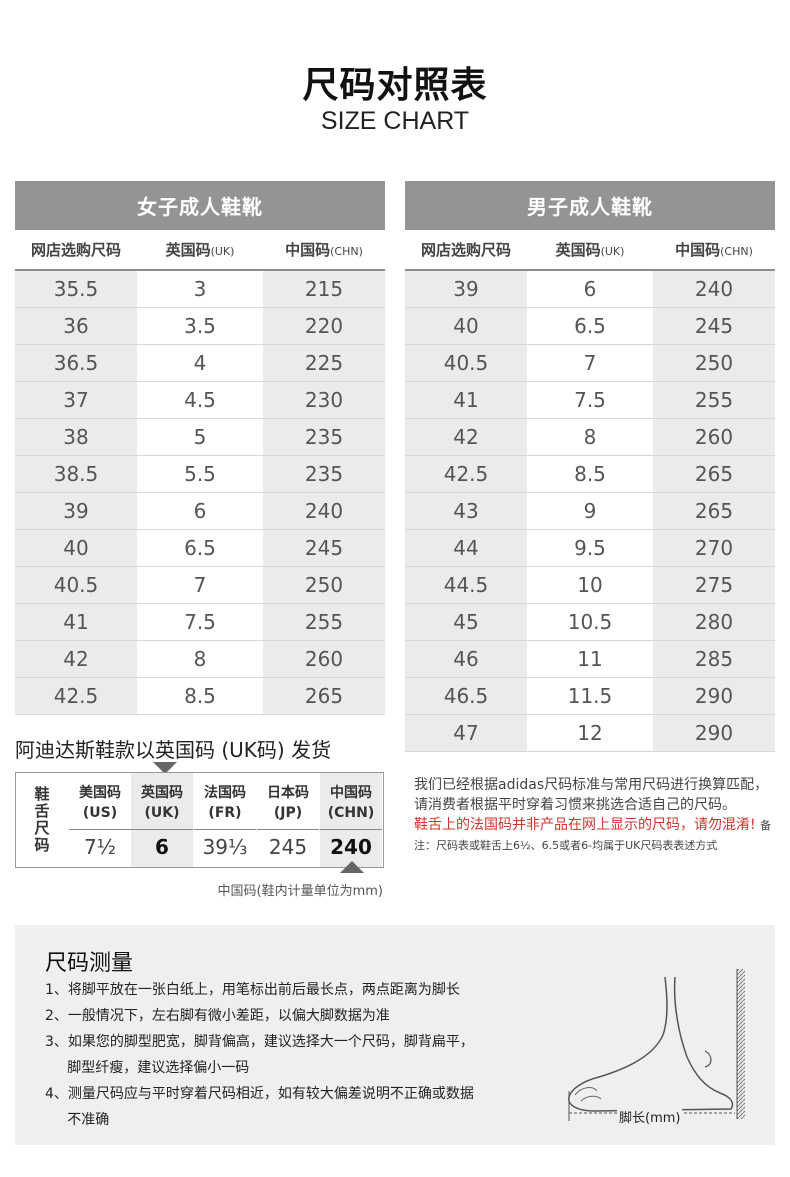 The height and width of the screenshot is (1177, 790). I want to click on example-column: 英国码 (UK) 6, so click(162, 820).